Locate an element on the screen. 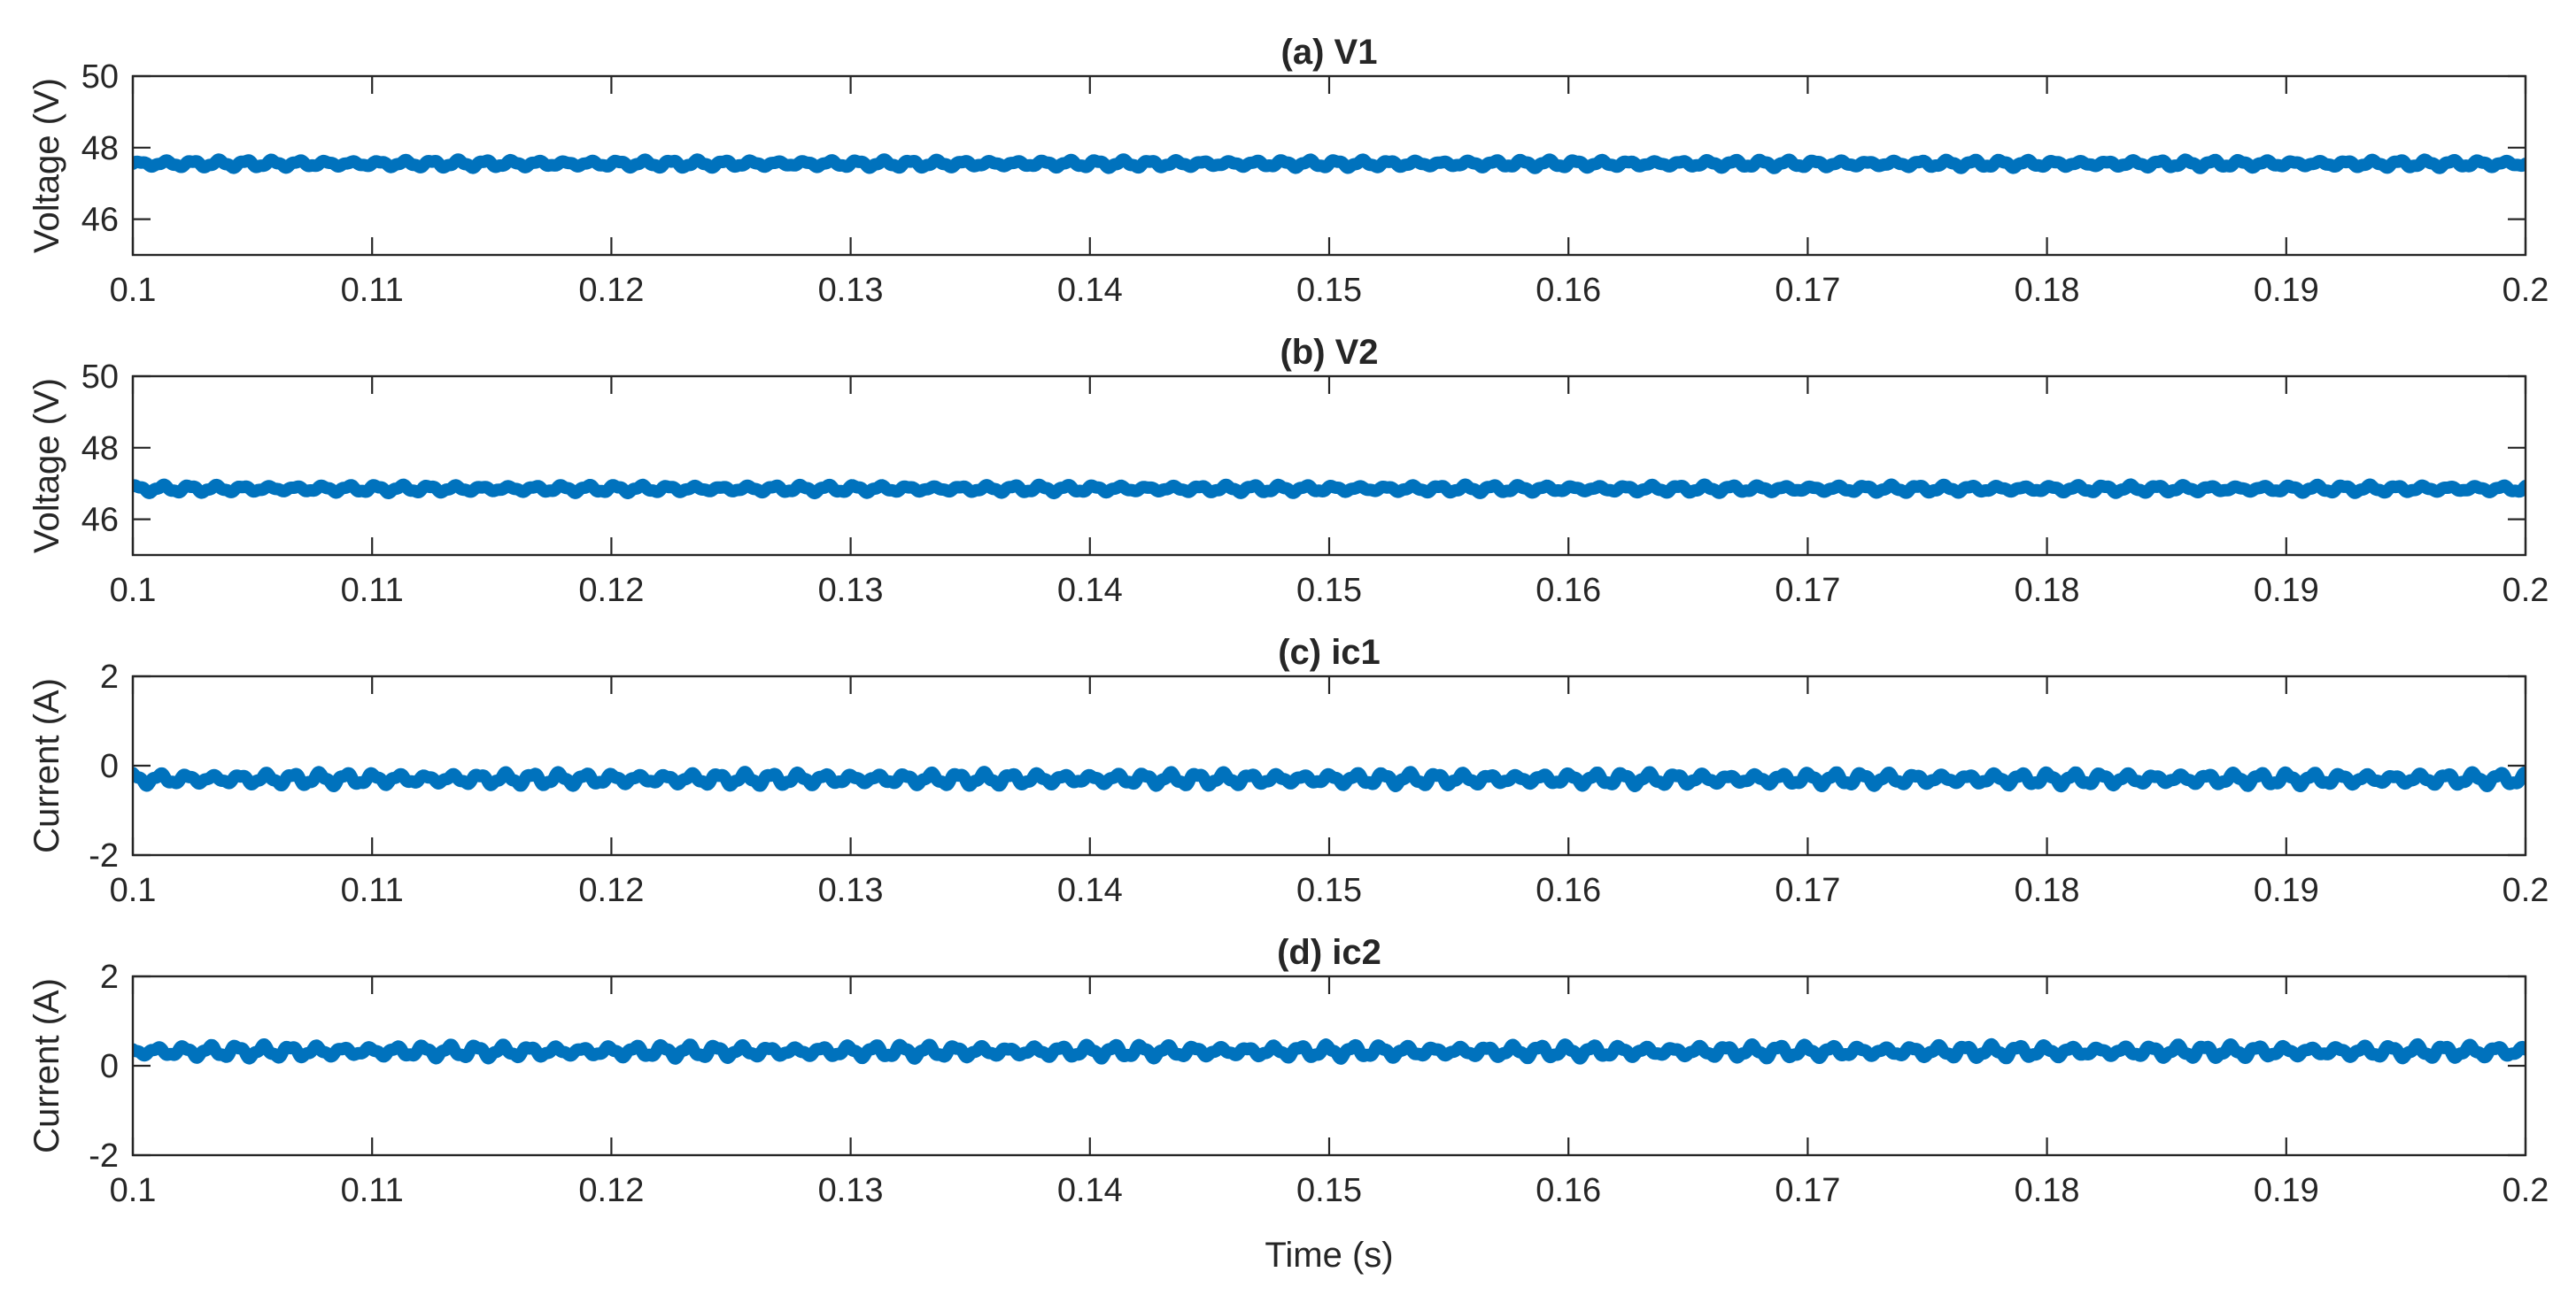 This screenshot has width=2576, height=1303. panel-title: (d) ic2 is located at coordinates (1329, 952).